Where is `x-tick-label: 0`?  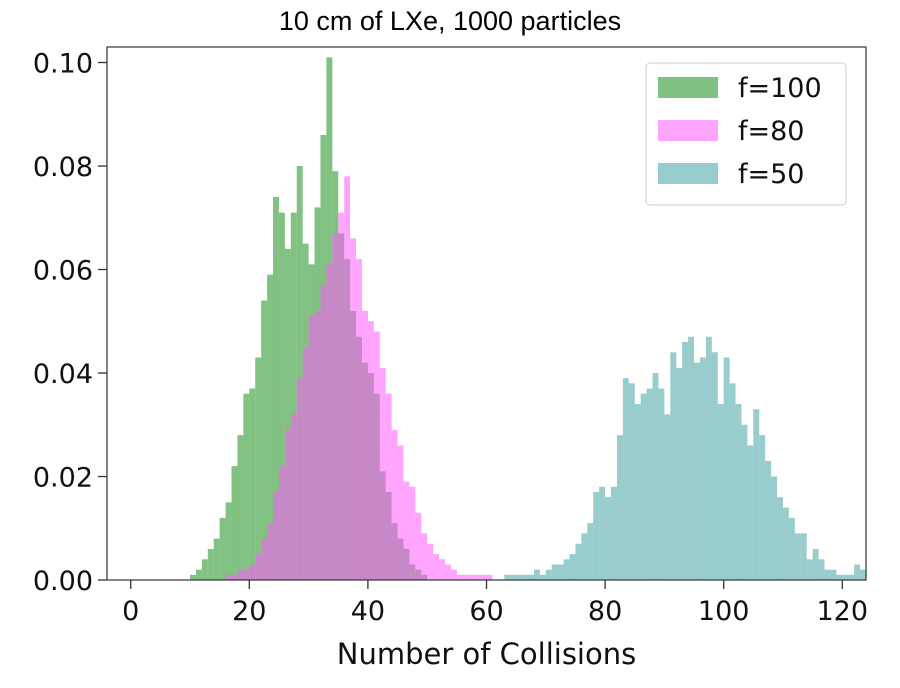
x-tick-label: 0 is located at coordinates (130, 611).